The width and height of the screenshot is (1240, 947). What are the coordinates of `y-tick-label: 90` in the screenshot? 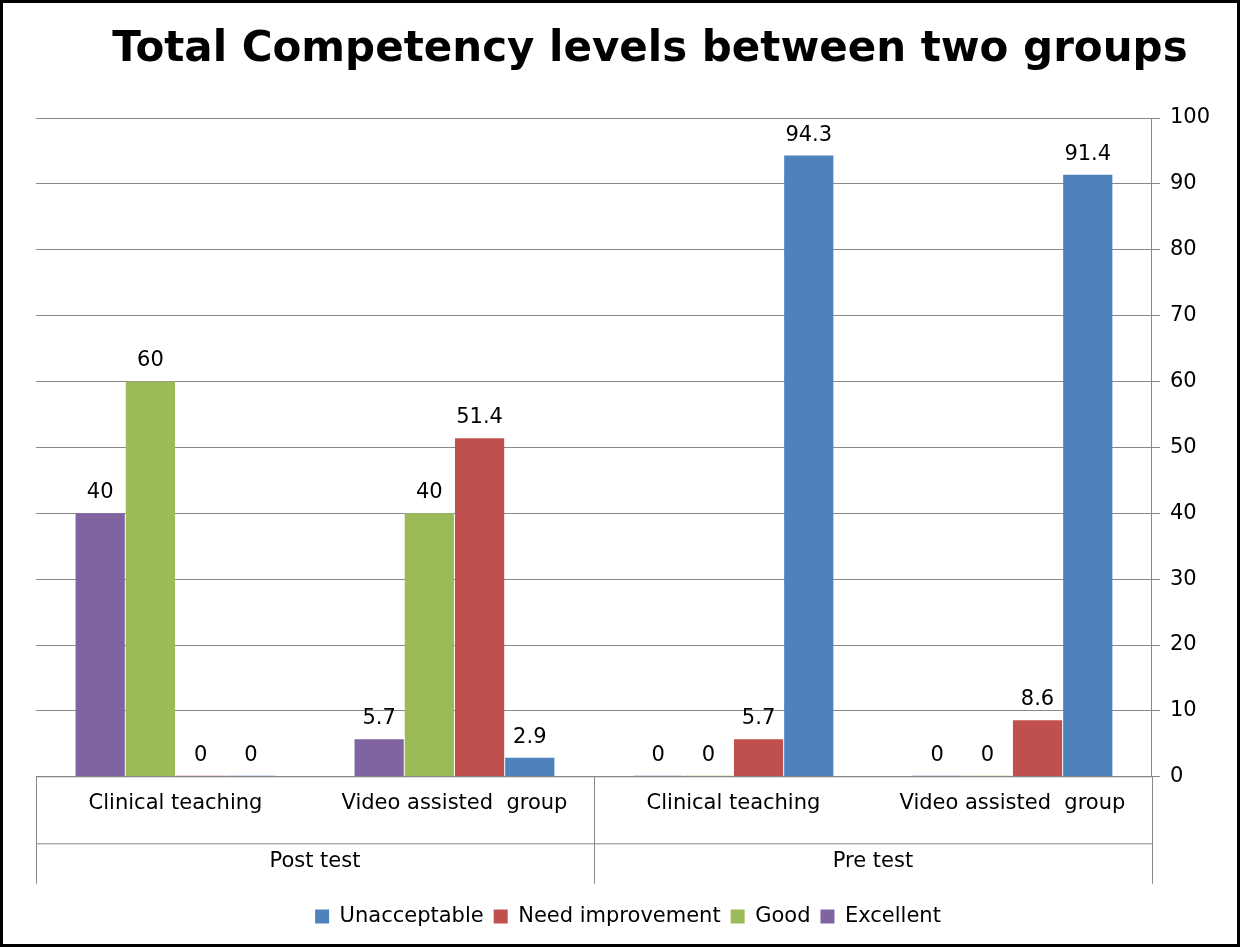 It's located at (1183, 182).